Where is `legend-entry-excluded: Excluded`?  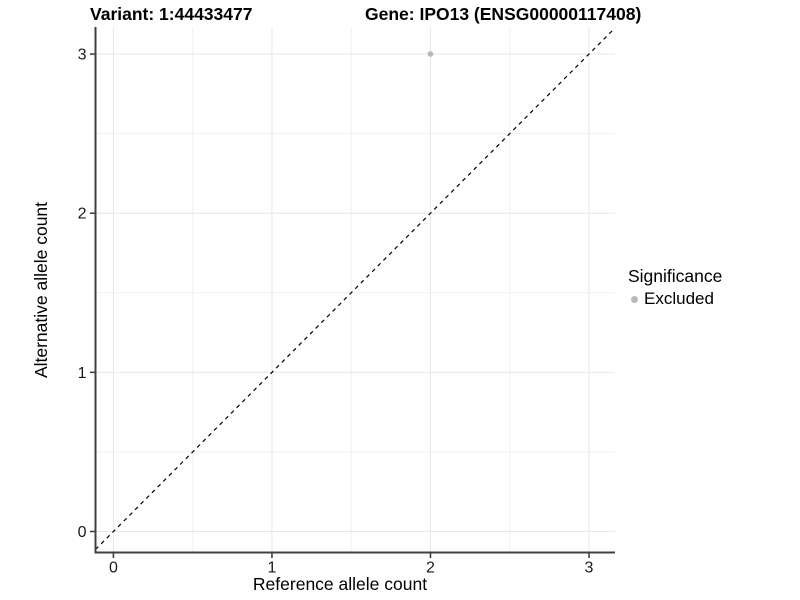 legend-entry-excluded: Excluded is located at coordinates (675, 299).